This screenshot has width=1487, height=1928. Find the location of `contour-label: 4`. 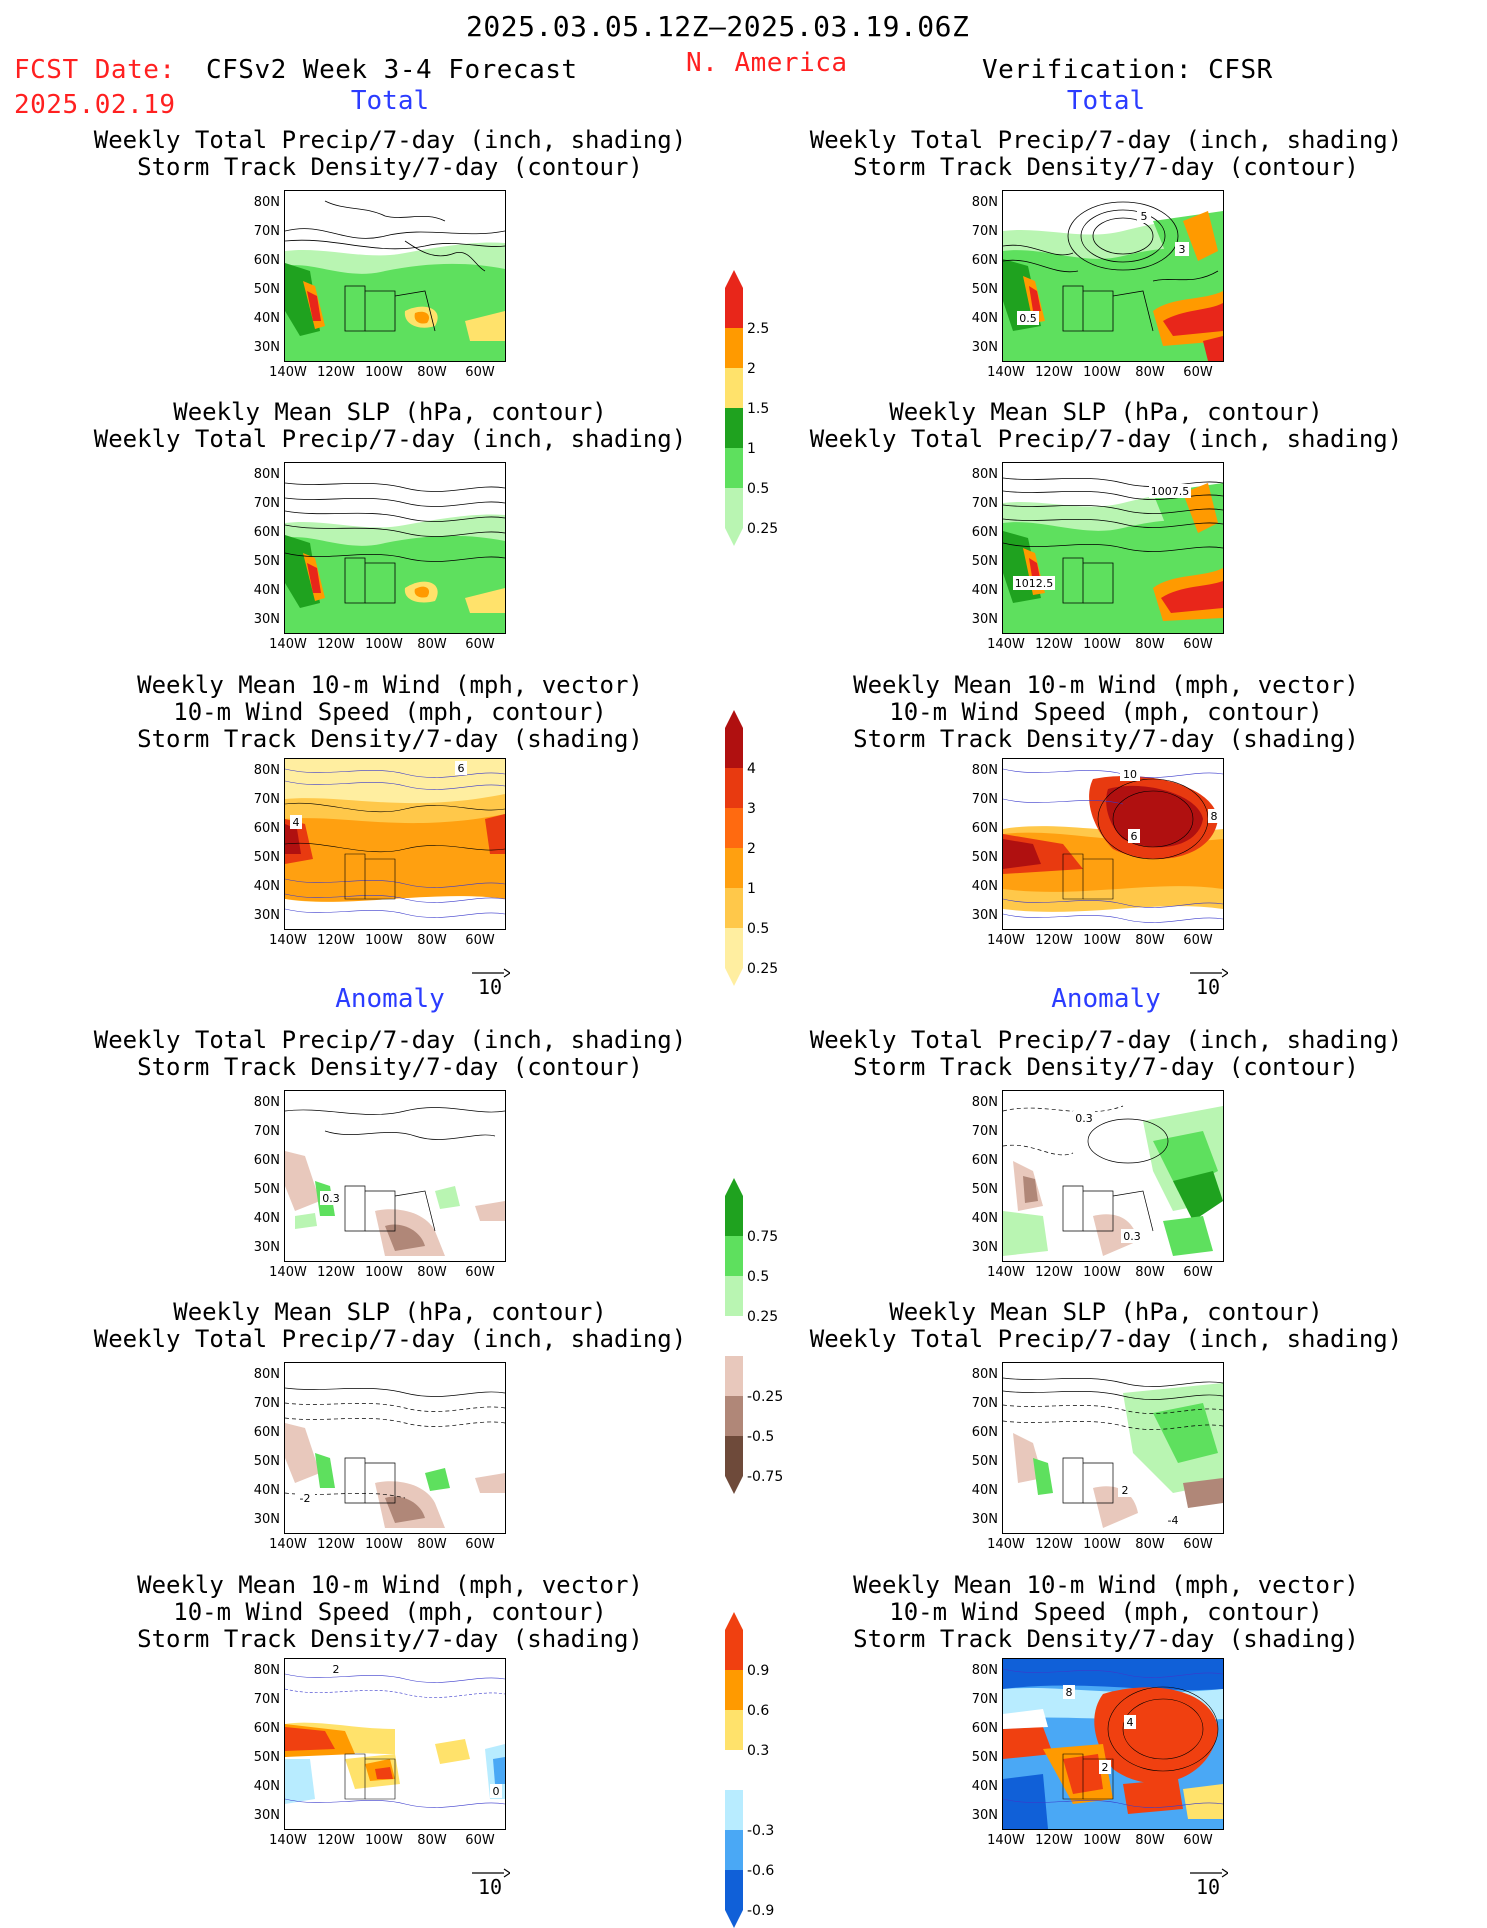

contour-label: 4 is located at coordinates (296, 822).